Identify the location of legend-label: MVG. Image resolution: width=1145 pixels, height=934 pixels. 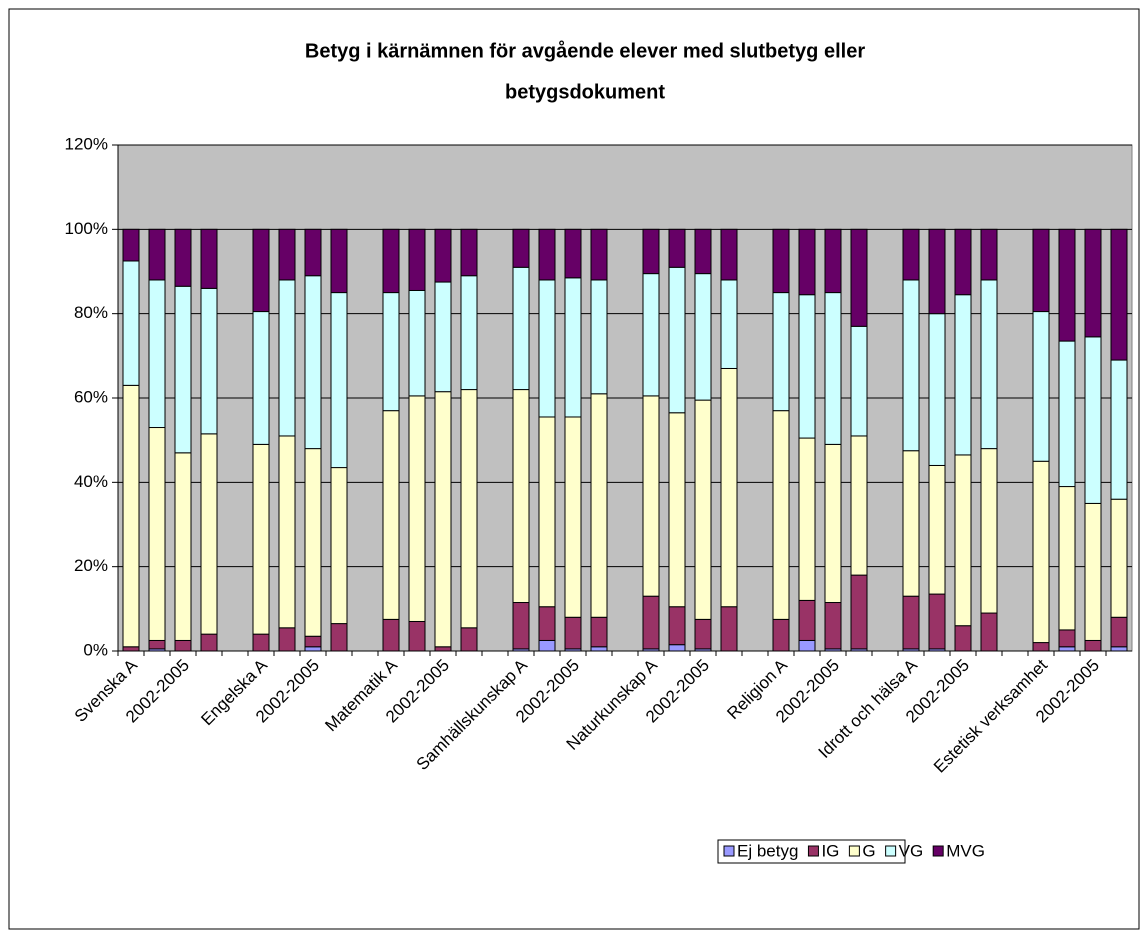
(965, 850).